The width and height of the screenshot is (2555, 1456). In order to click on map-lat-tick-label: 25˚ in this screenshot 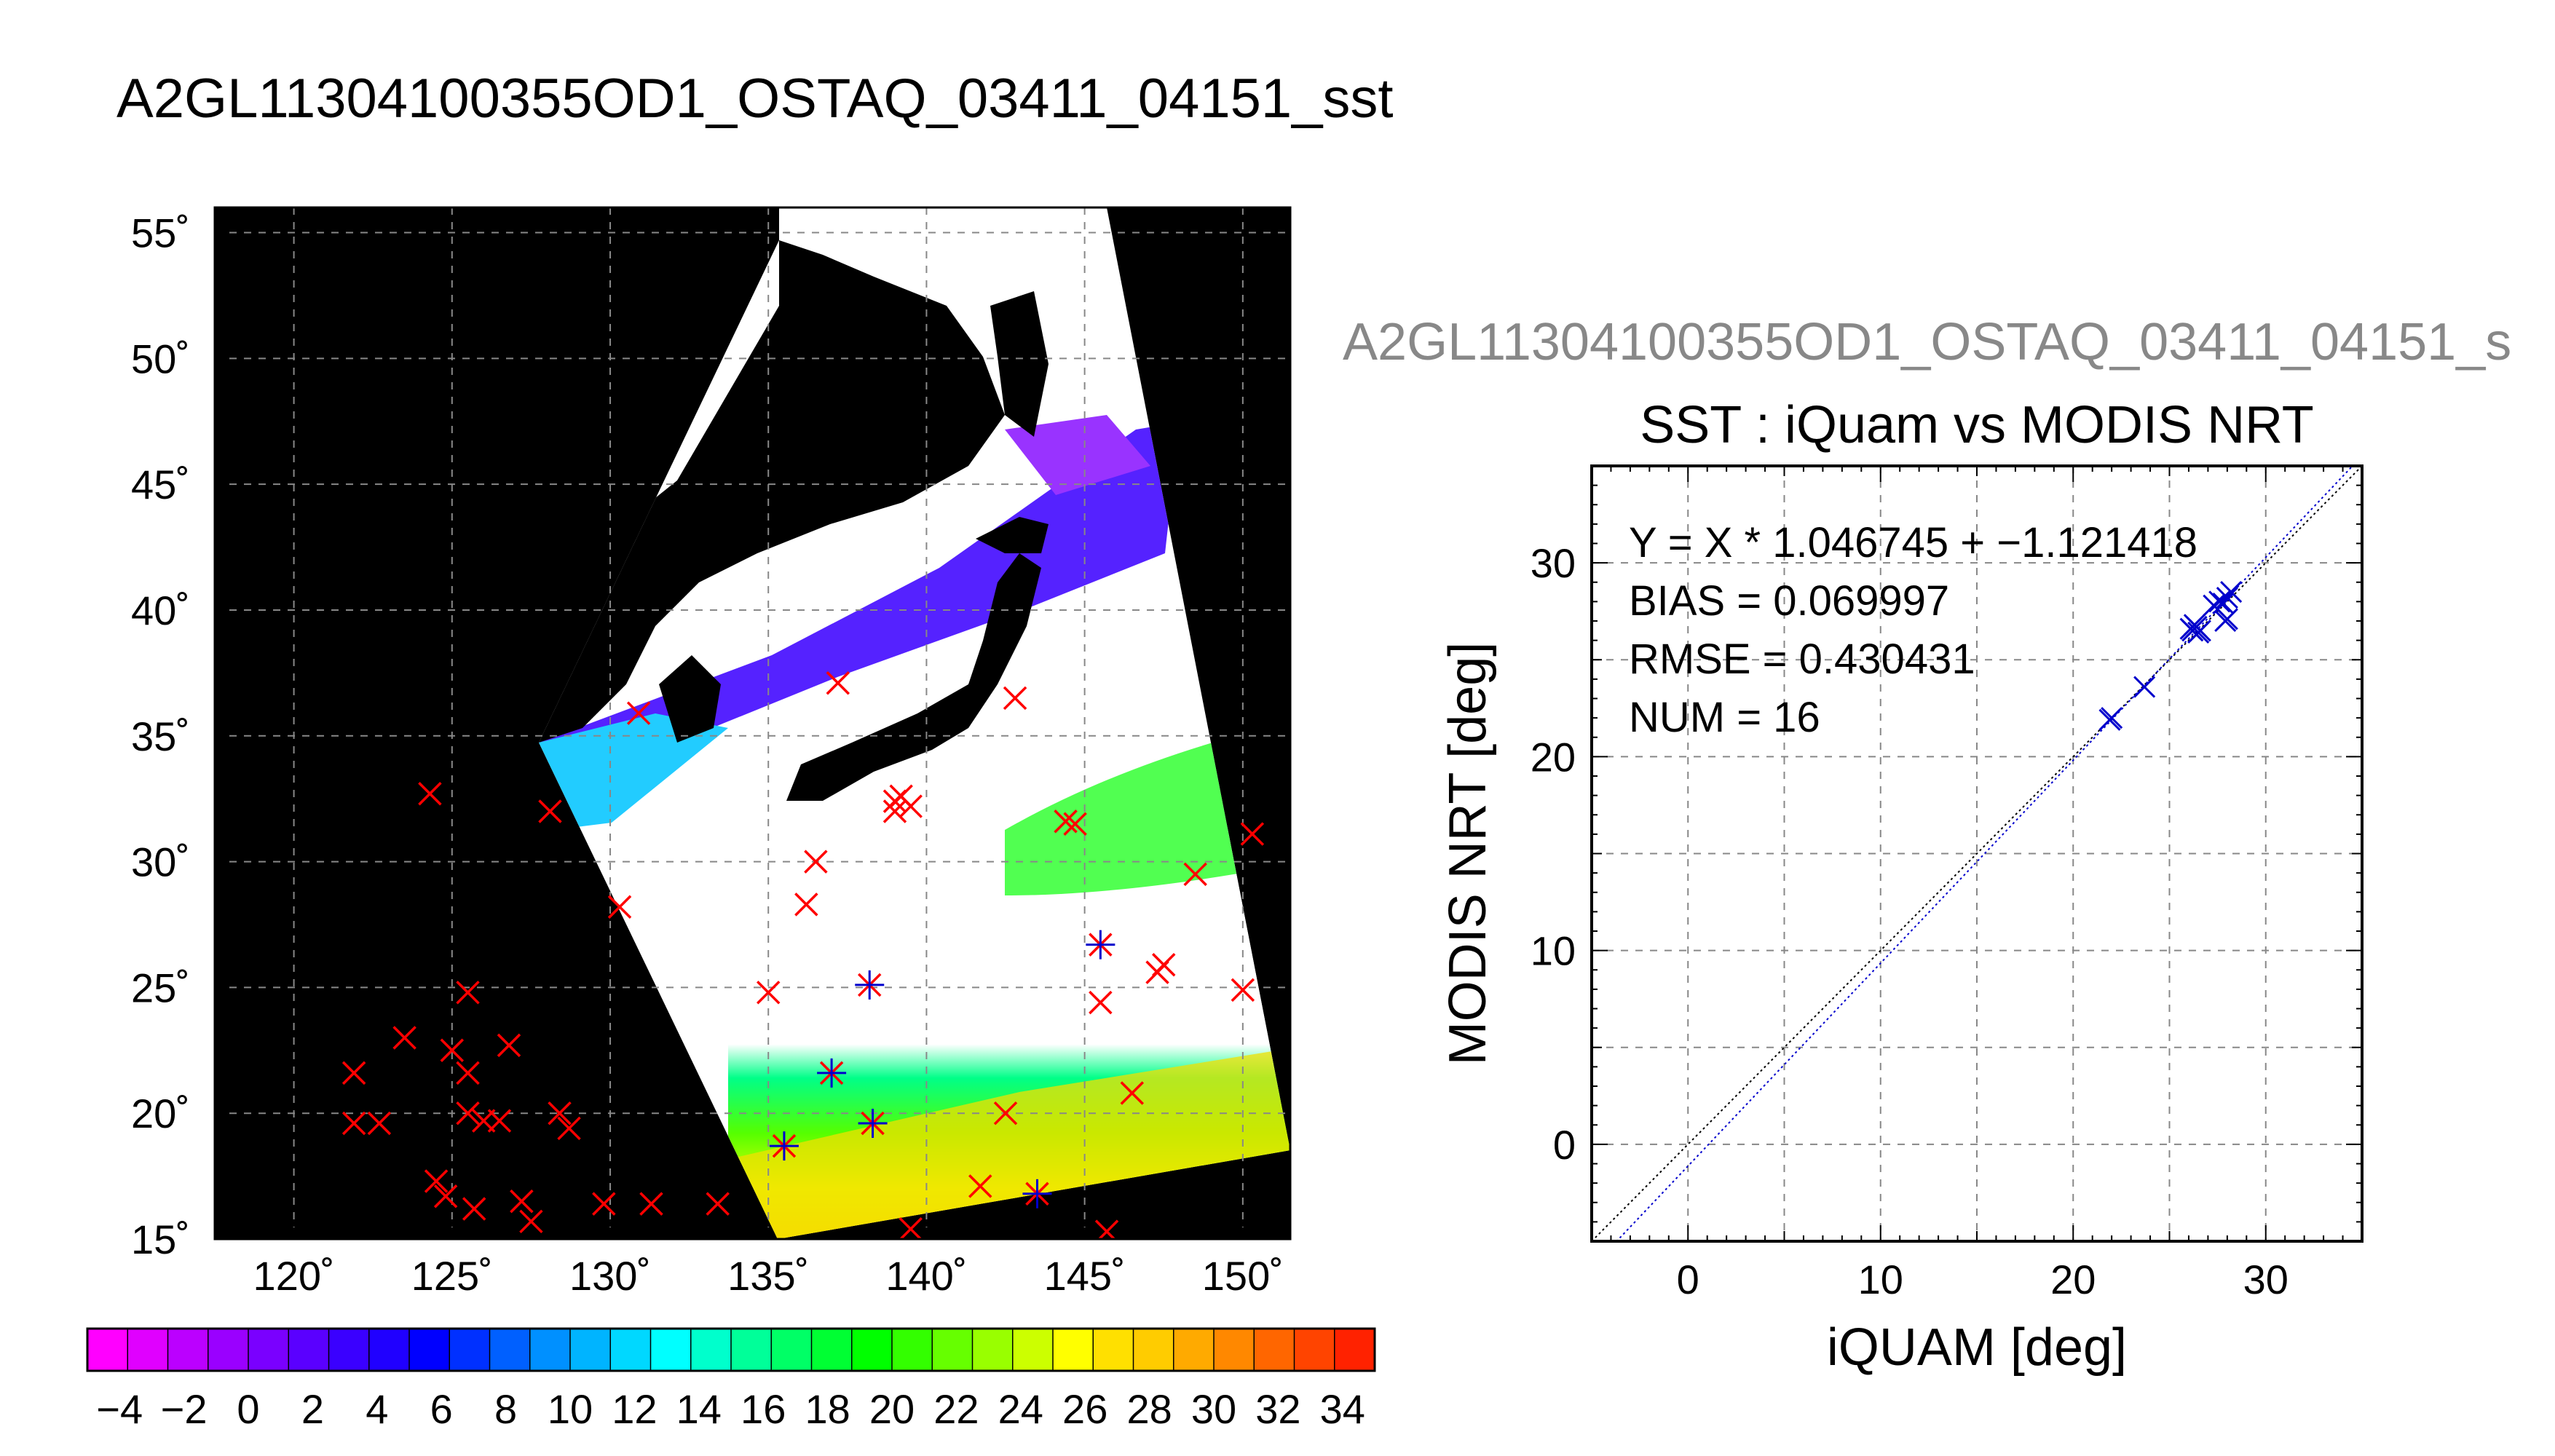, I will do `click(160, 987)`.